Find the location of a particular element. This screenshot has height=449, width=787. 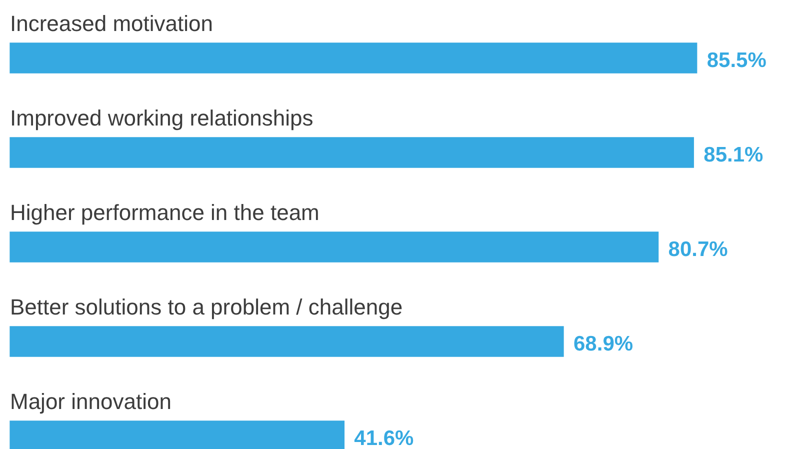

data-label: 41.6% is located at coordinates (384, 437).